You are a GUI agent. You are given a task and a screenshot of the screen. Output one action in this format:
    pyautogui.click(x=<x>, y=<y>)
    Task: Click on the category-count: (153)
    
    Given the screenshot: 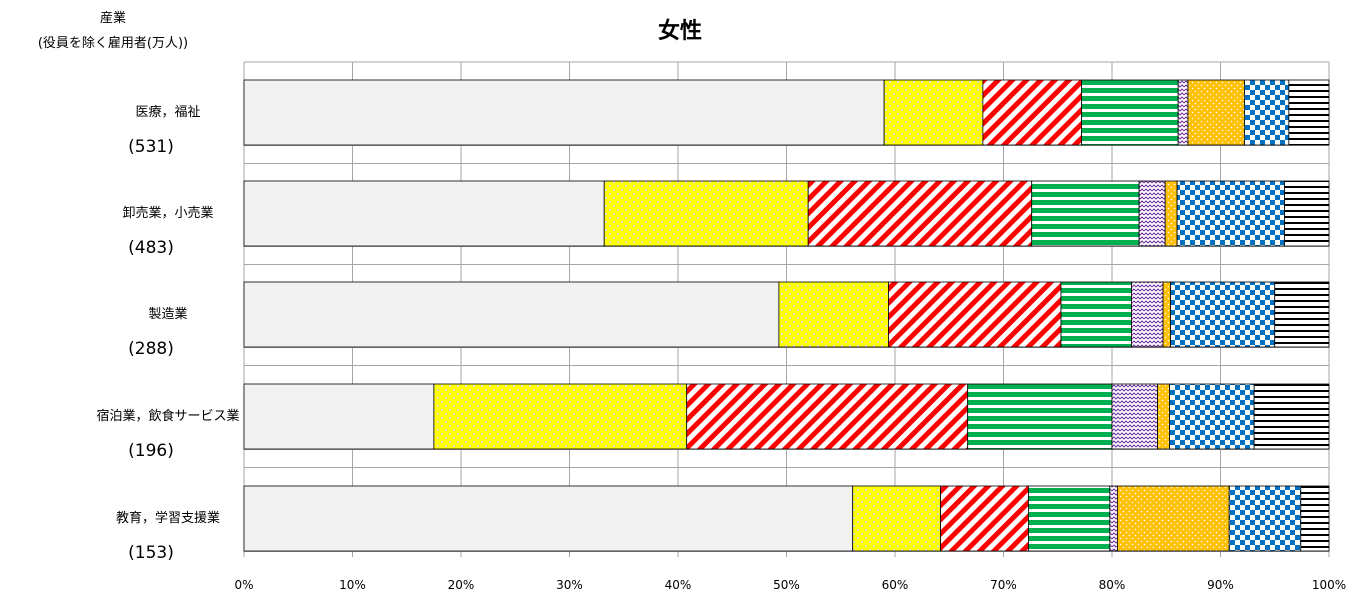 What is the action you would take?
    pyautogui.click(x=151, y=553)
    